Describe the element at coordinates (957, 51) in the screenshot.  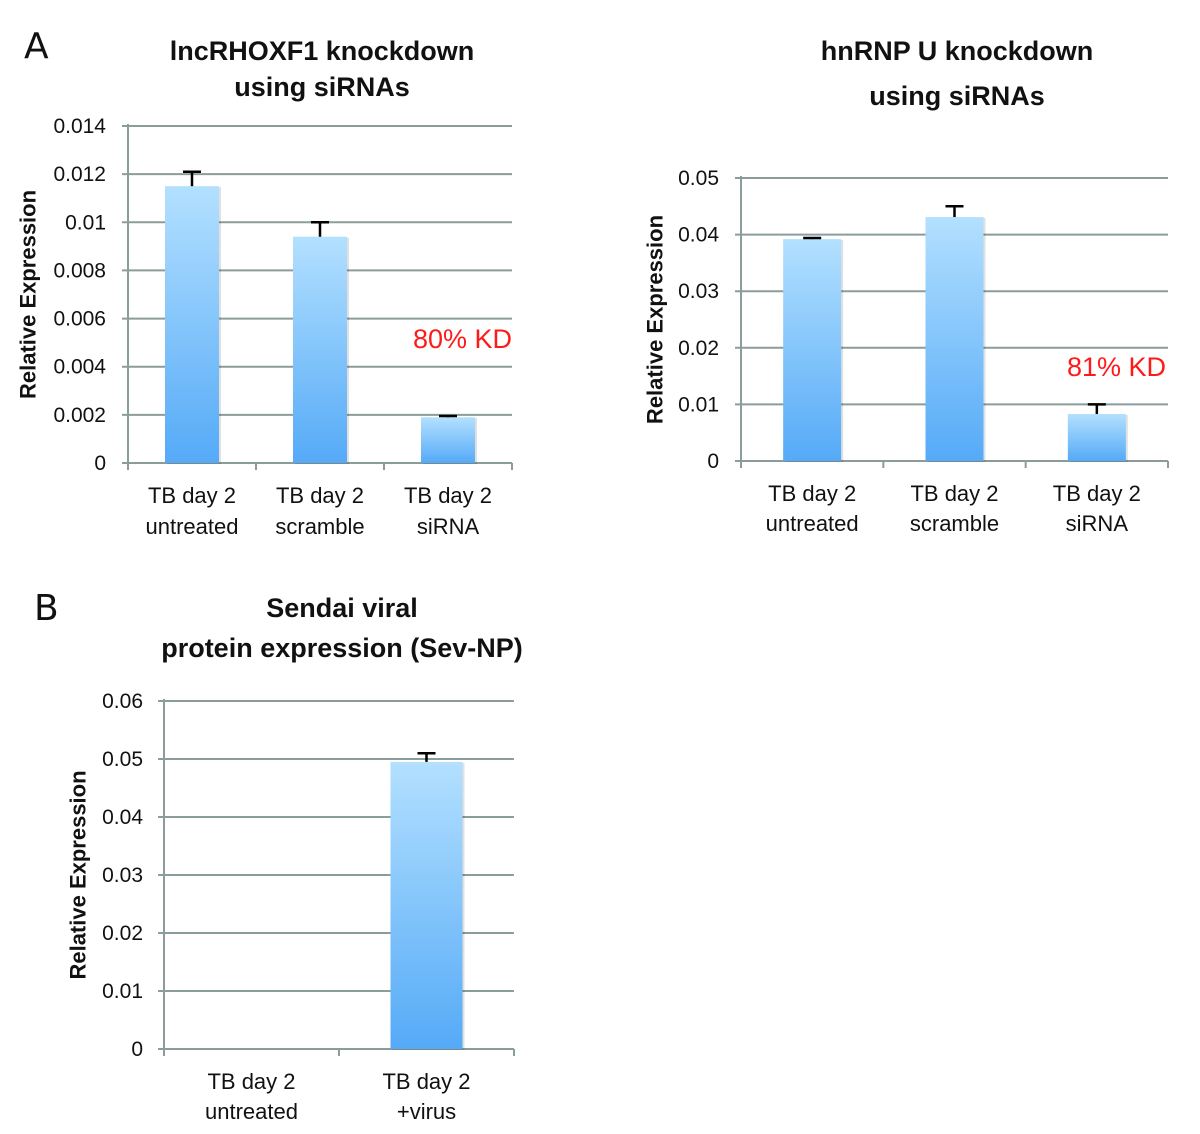
I see `chart-title: hnRNP U knockdown` at that location.